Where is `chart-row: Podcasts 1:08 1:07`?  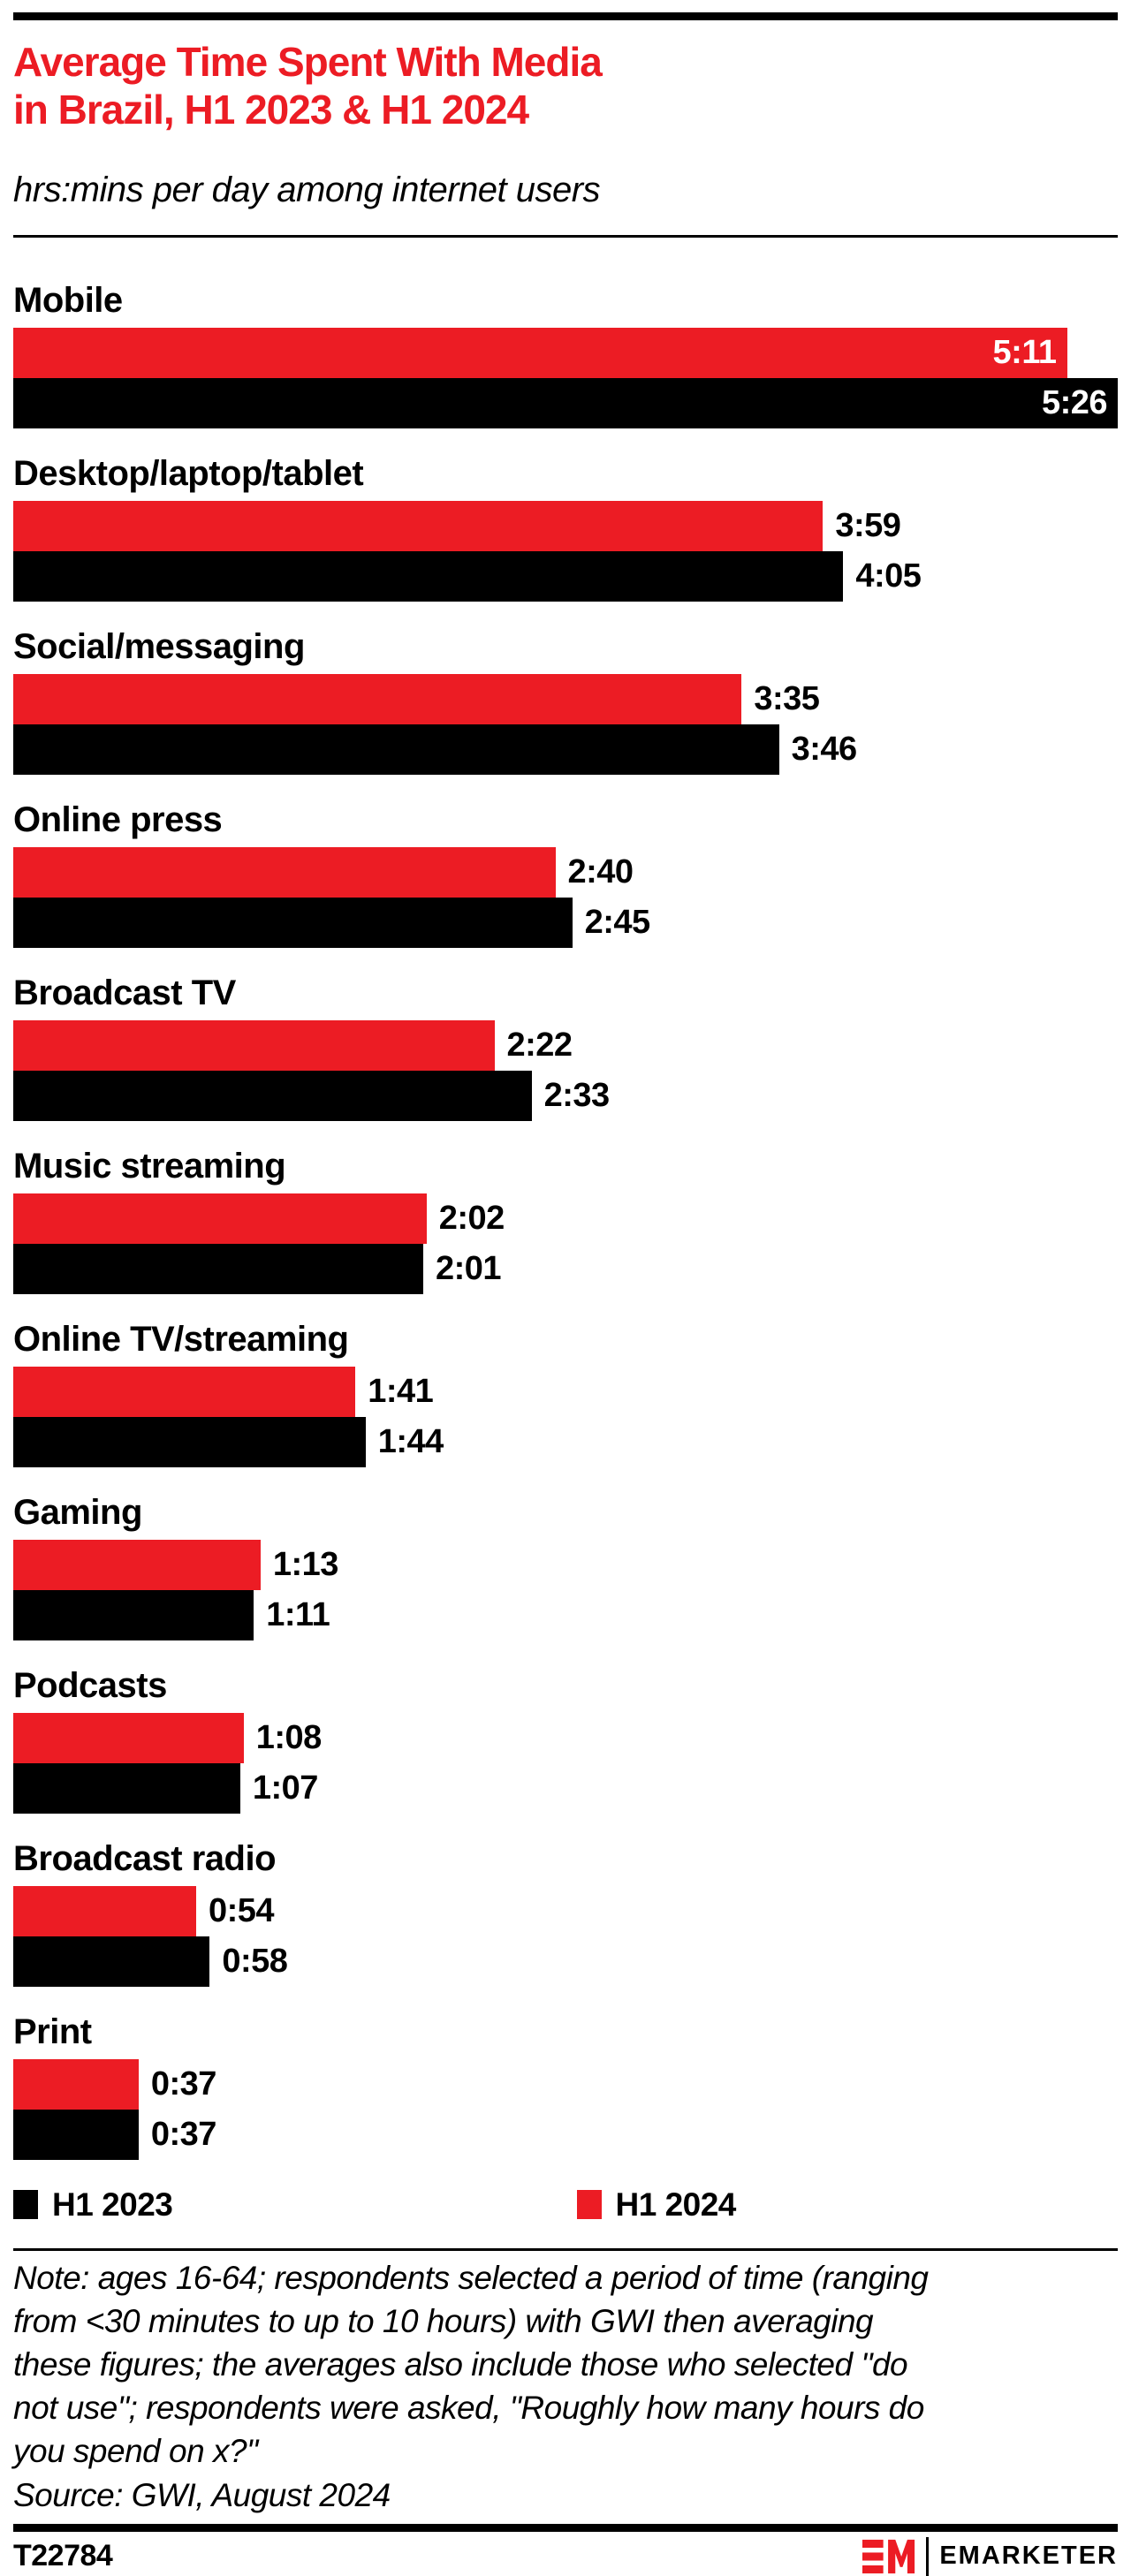 chart-row: Podcasts 1:08 1:07 is located at coordinates (565, 1740).